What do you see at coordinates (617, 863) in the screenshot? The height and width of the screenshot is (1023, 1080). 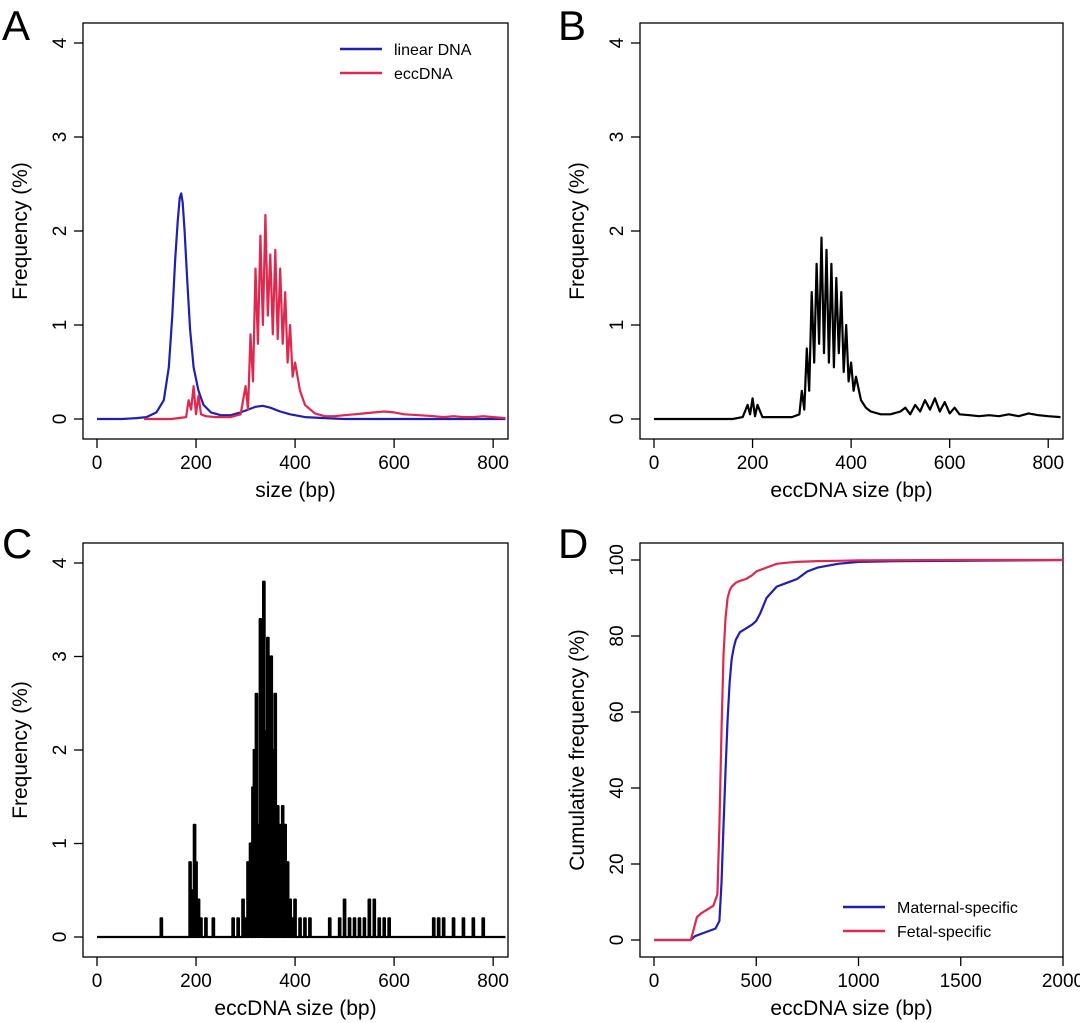 I see `y-tick-label: 20` at bounding box center [617, 863].